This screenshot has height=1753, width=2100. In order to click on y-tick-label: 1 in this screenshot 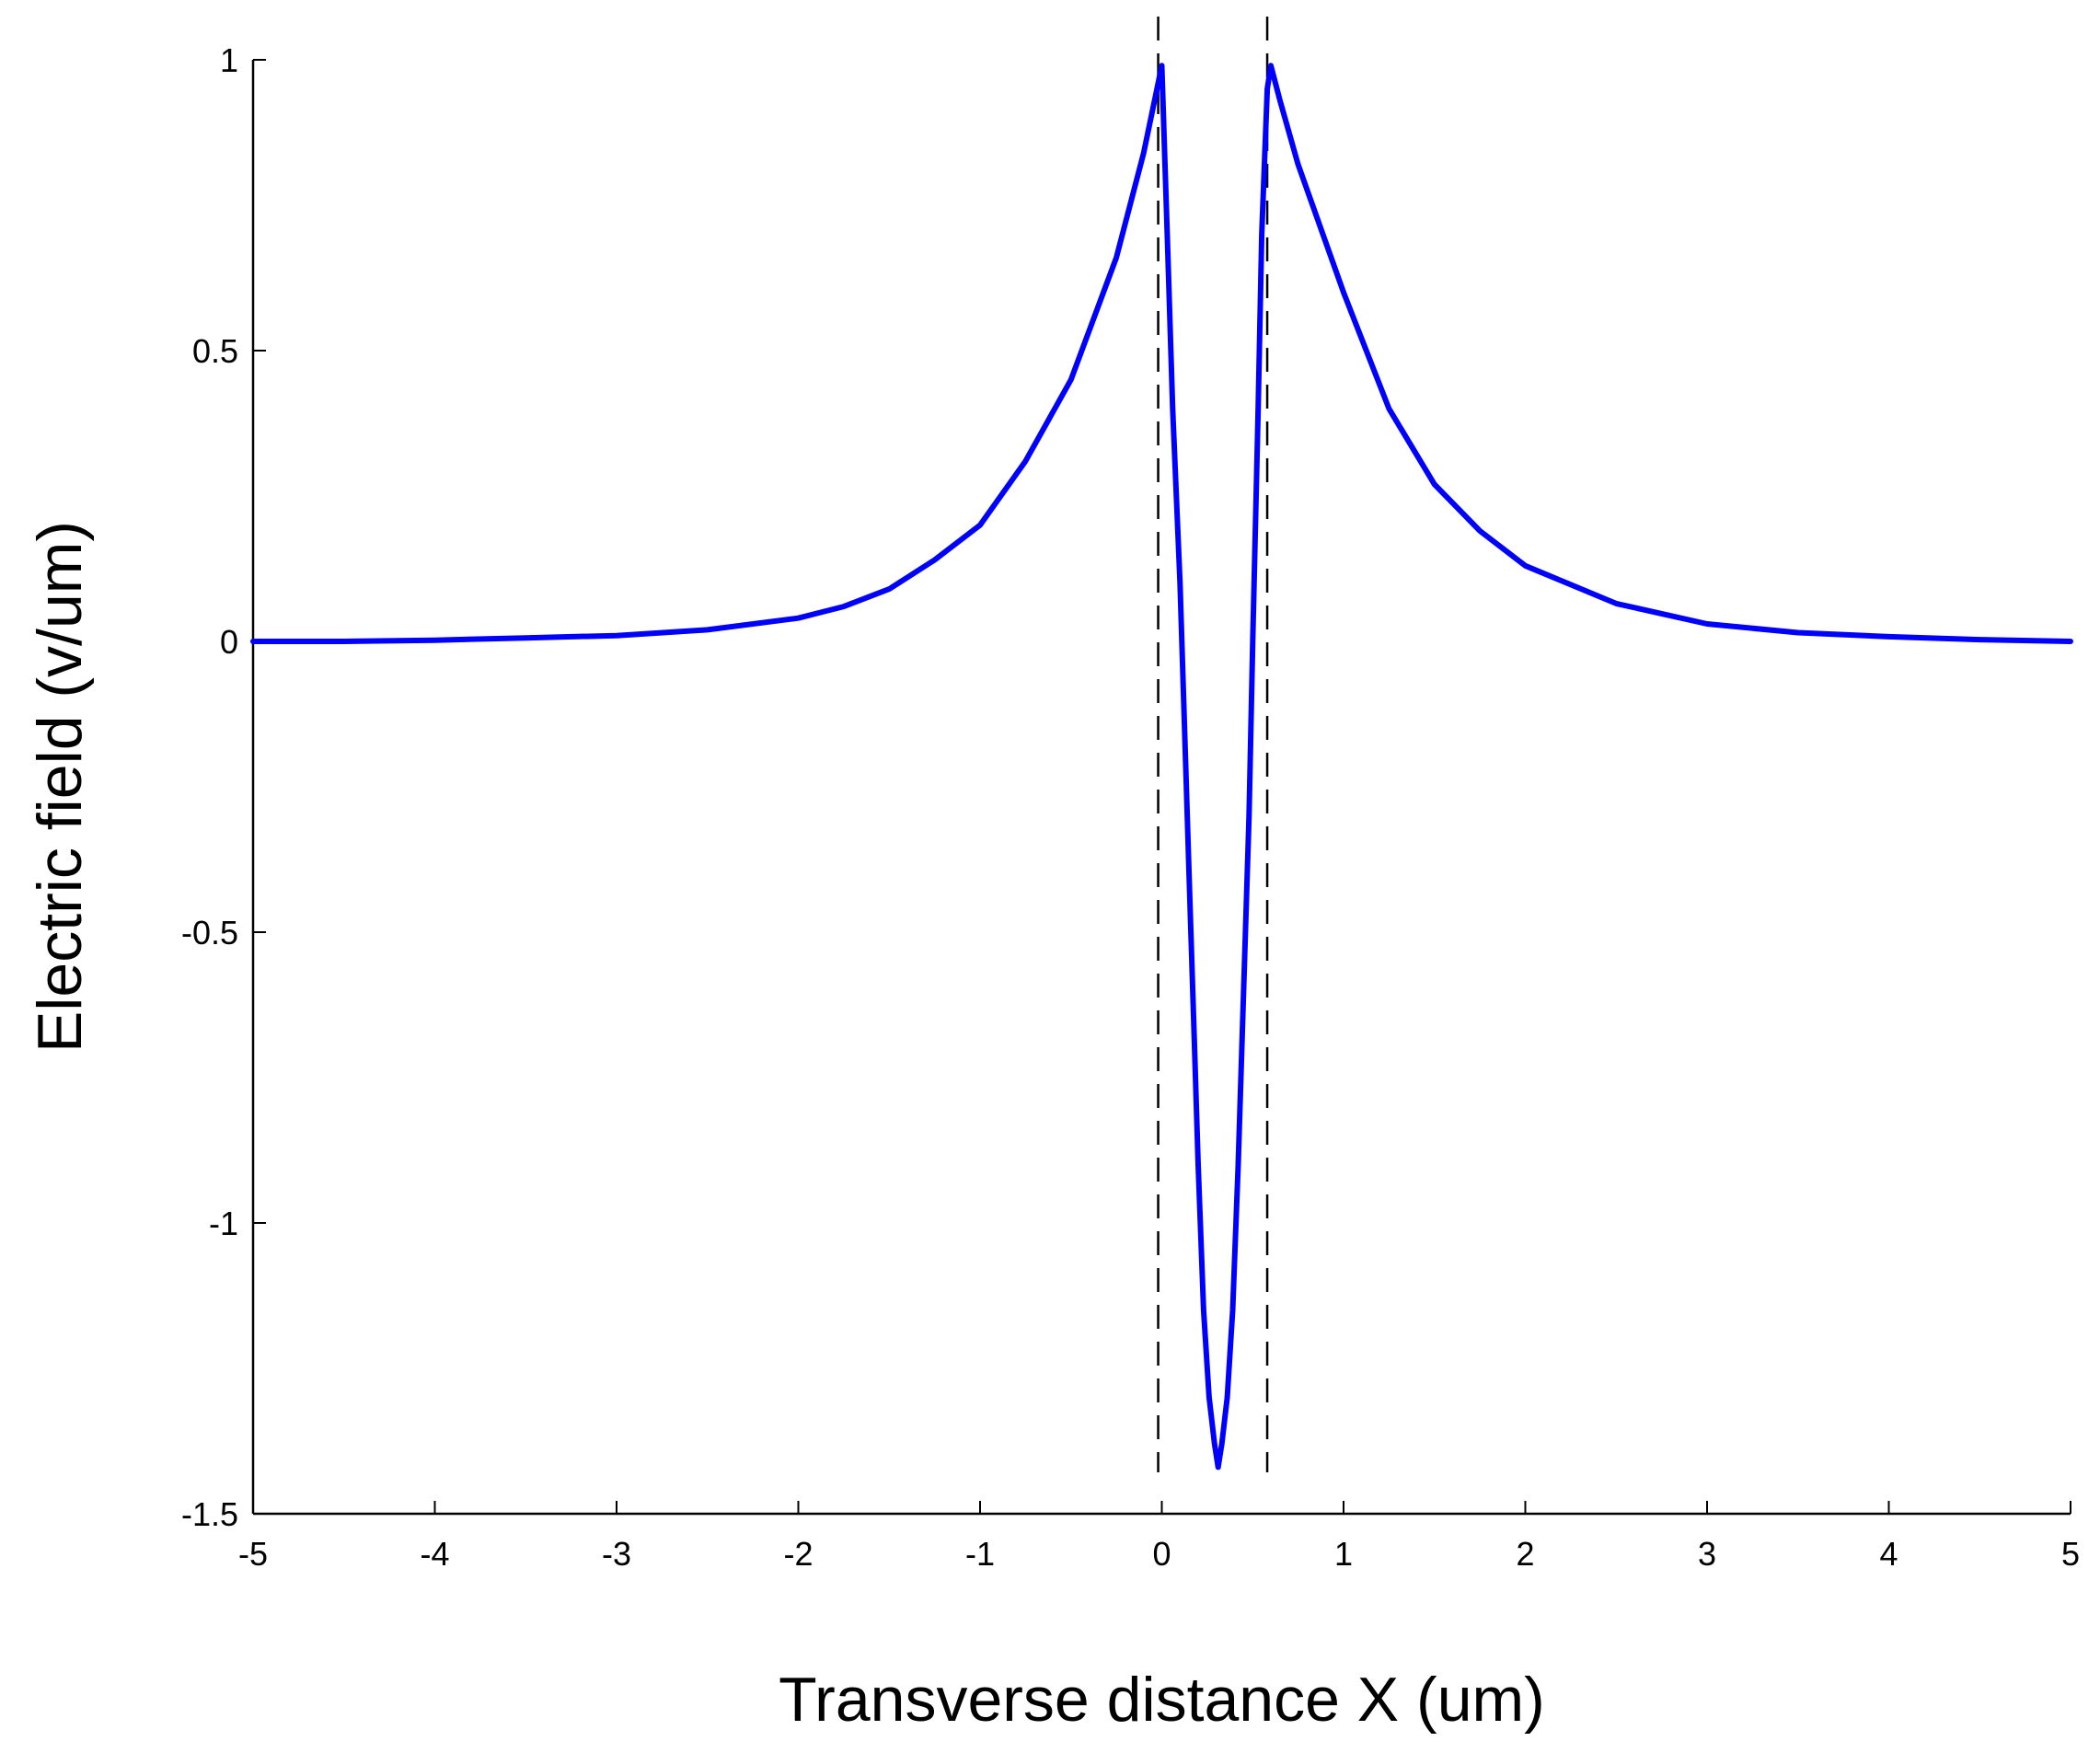, I will do `click(229, 60)`.